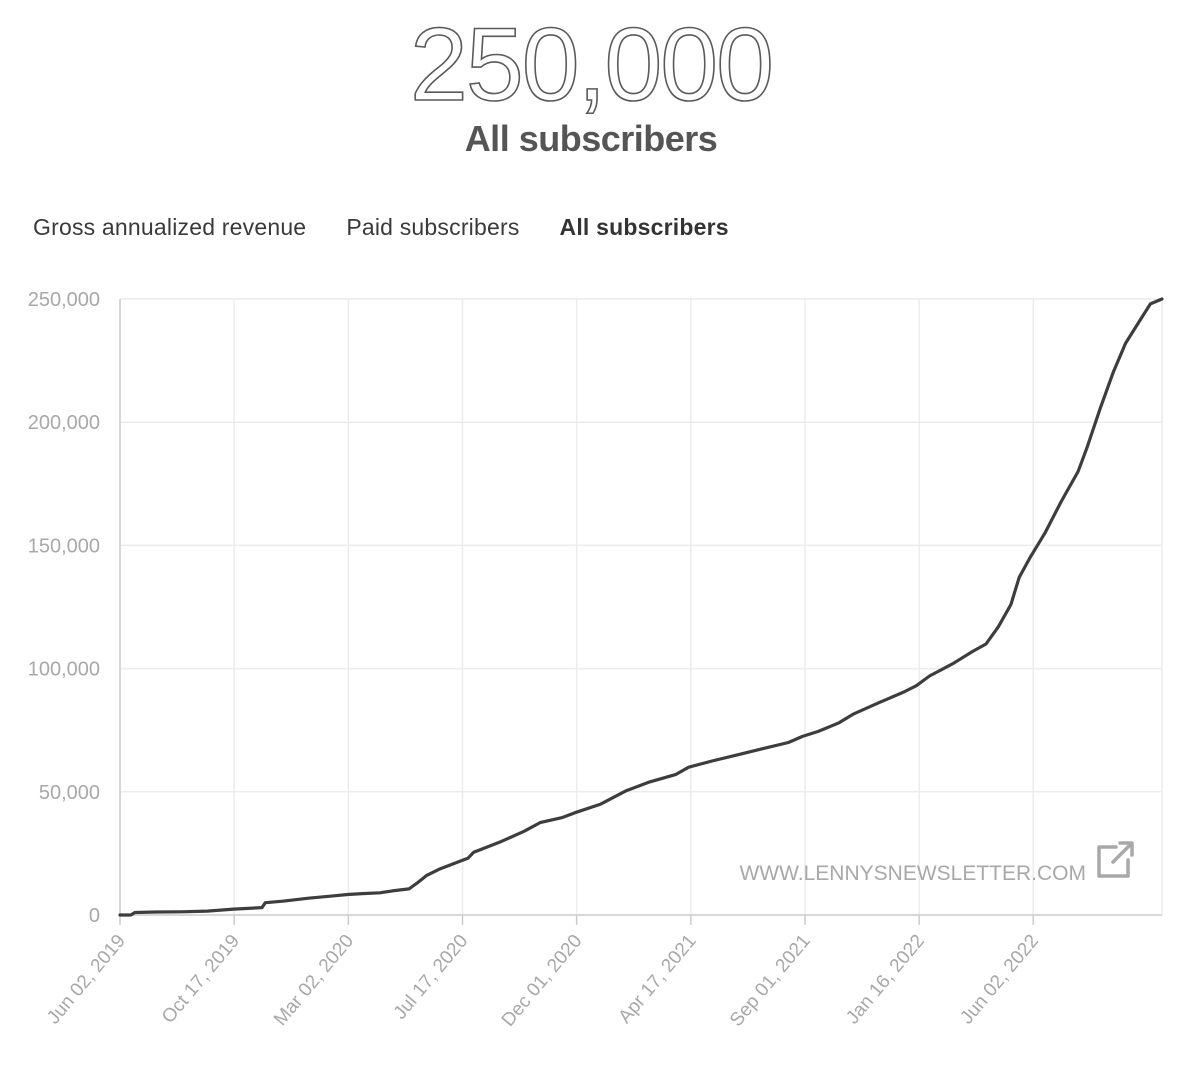  What do you see at coordinates (94, 916) in the screenshot?
I see `y-tick-label: 0` at bounding box center [94, 916].